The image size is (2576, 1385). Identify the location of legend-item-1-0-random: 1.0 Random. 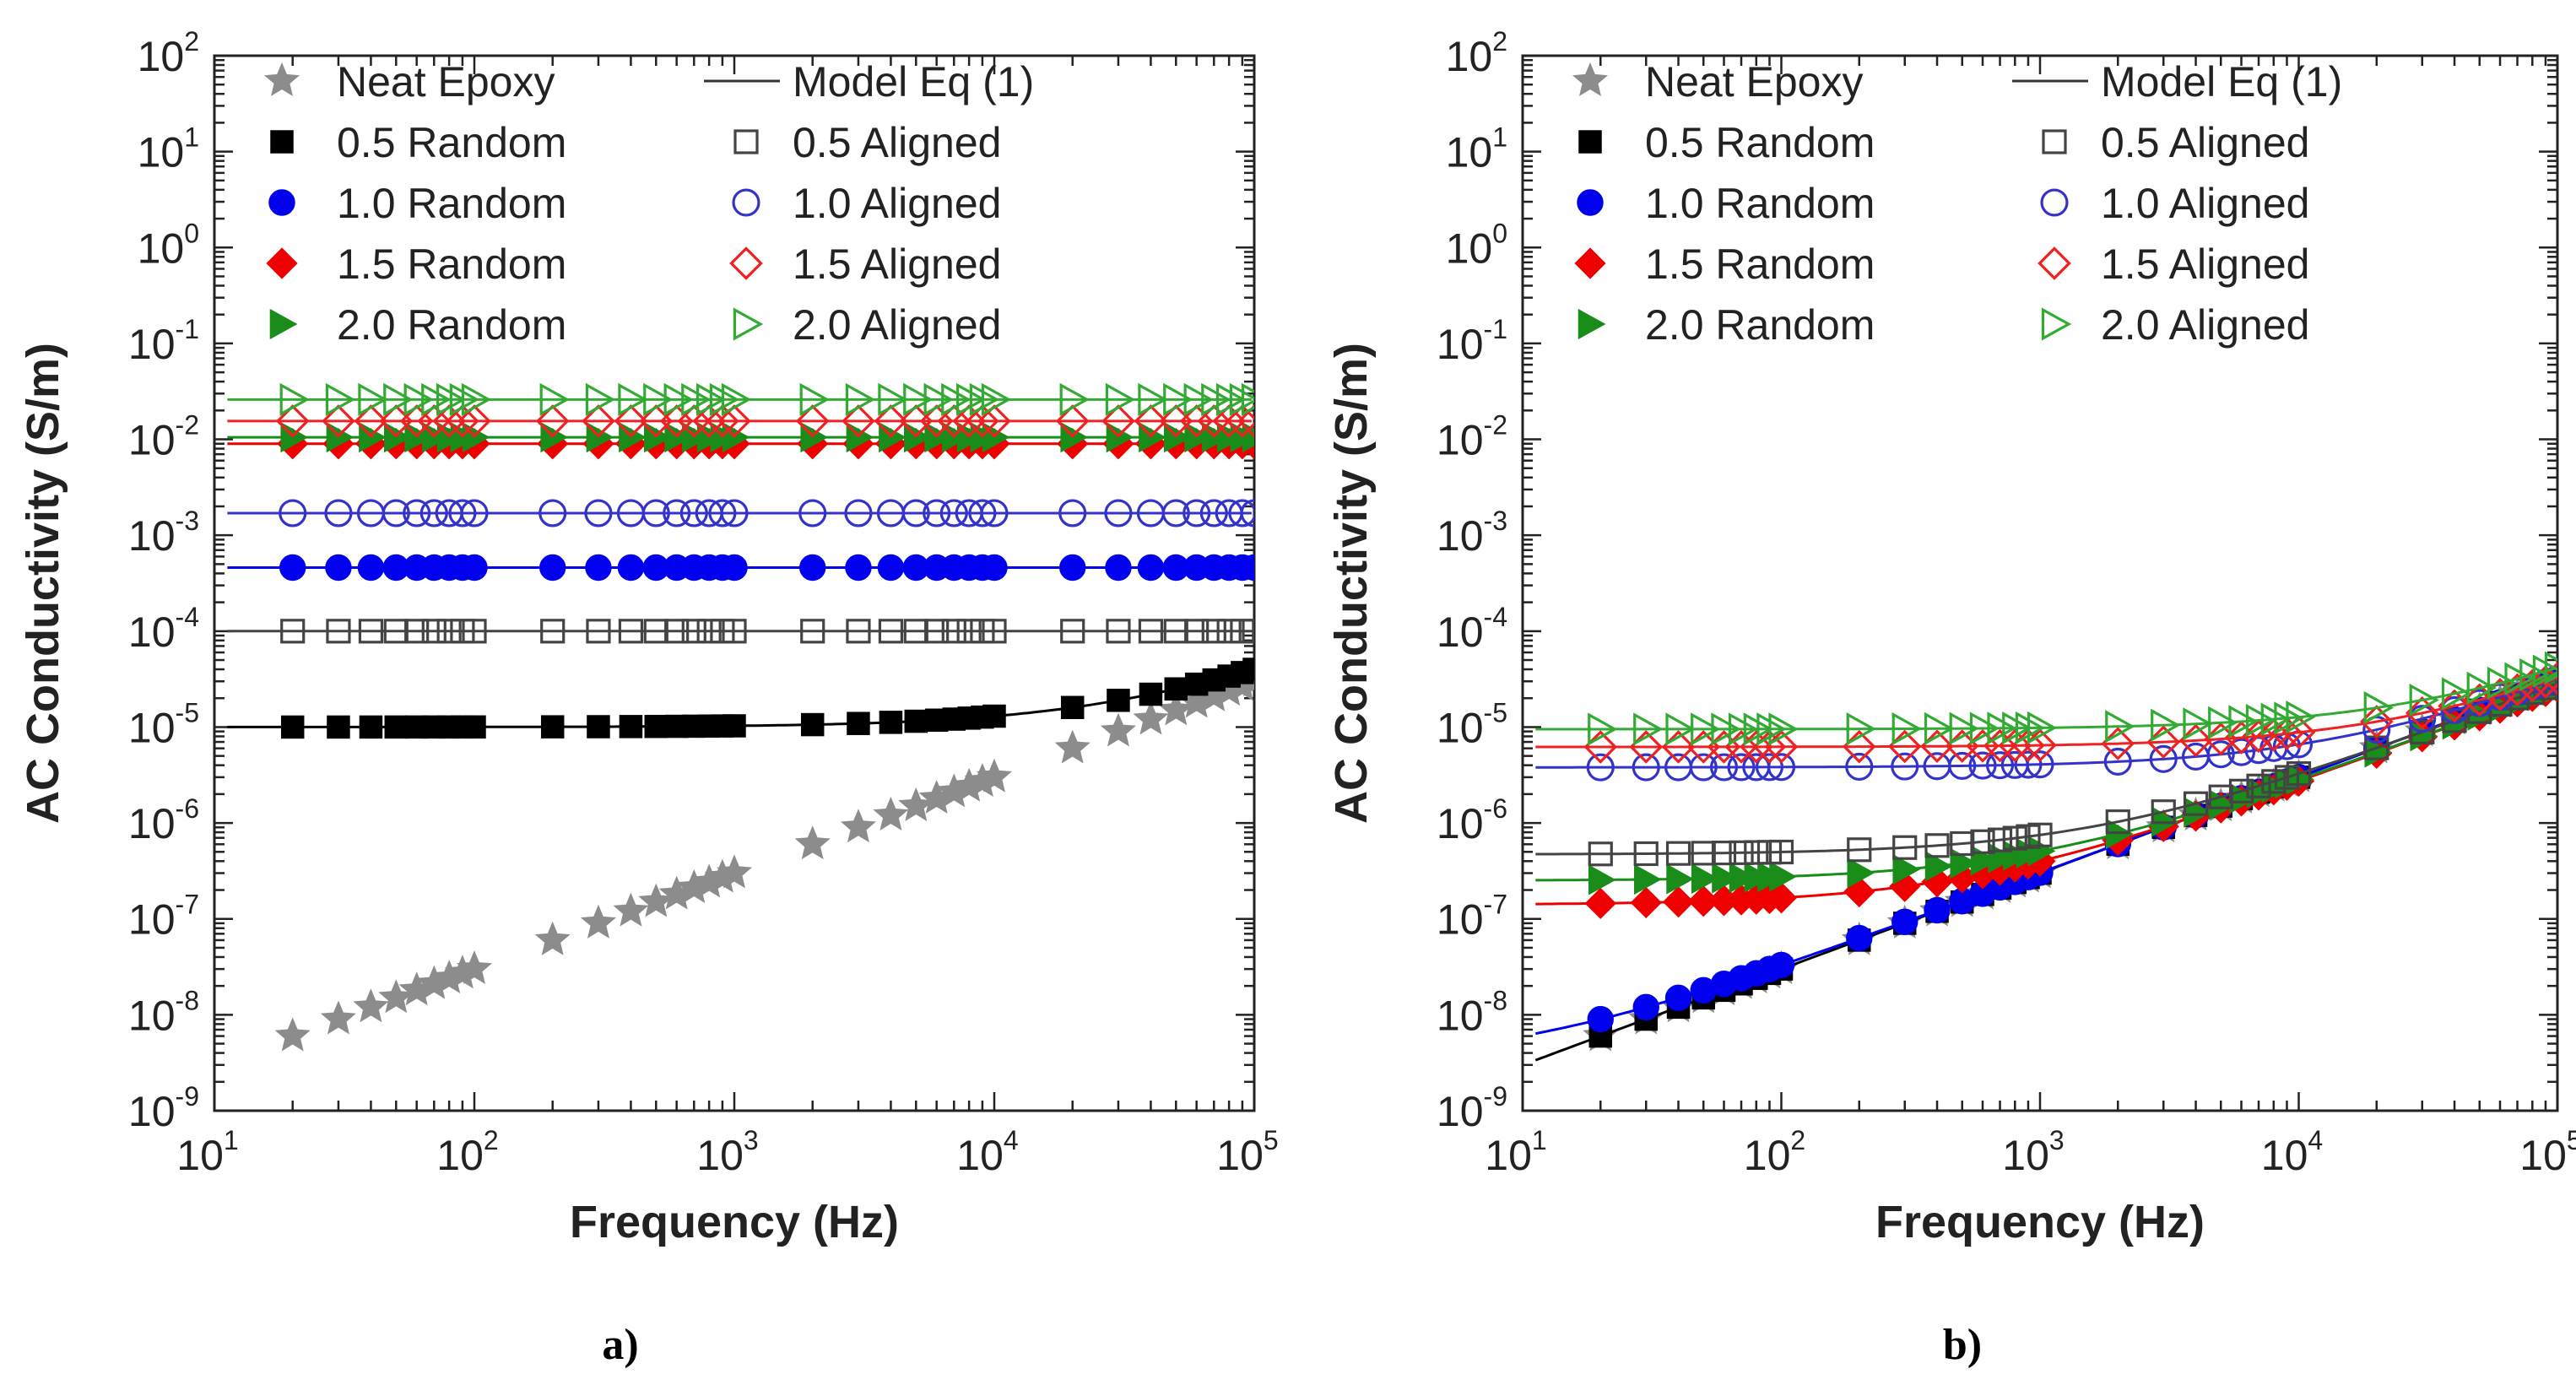
(1726, 203).